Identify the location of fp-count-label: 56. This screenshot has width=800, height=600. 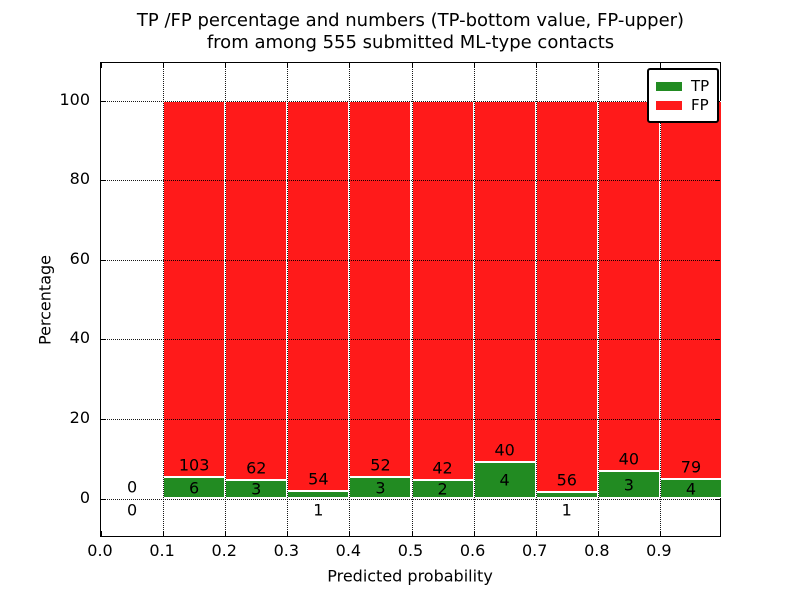
(566, 480).